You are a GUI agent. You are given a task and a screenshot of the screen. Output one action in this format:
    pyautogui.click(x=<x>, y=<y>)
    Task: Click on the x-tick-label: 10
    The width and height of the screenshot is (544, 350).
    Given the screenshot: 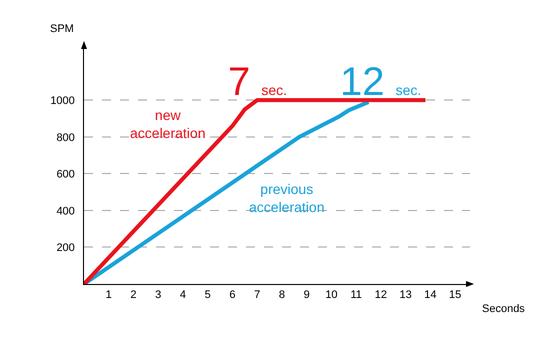 What is the action you would take?
    pyautogui.click(x=331, y=295)
    